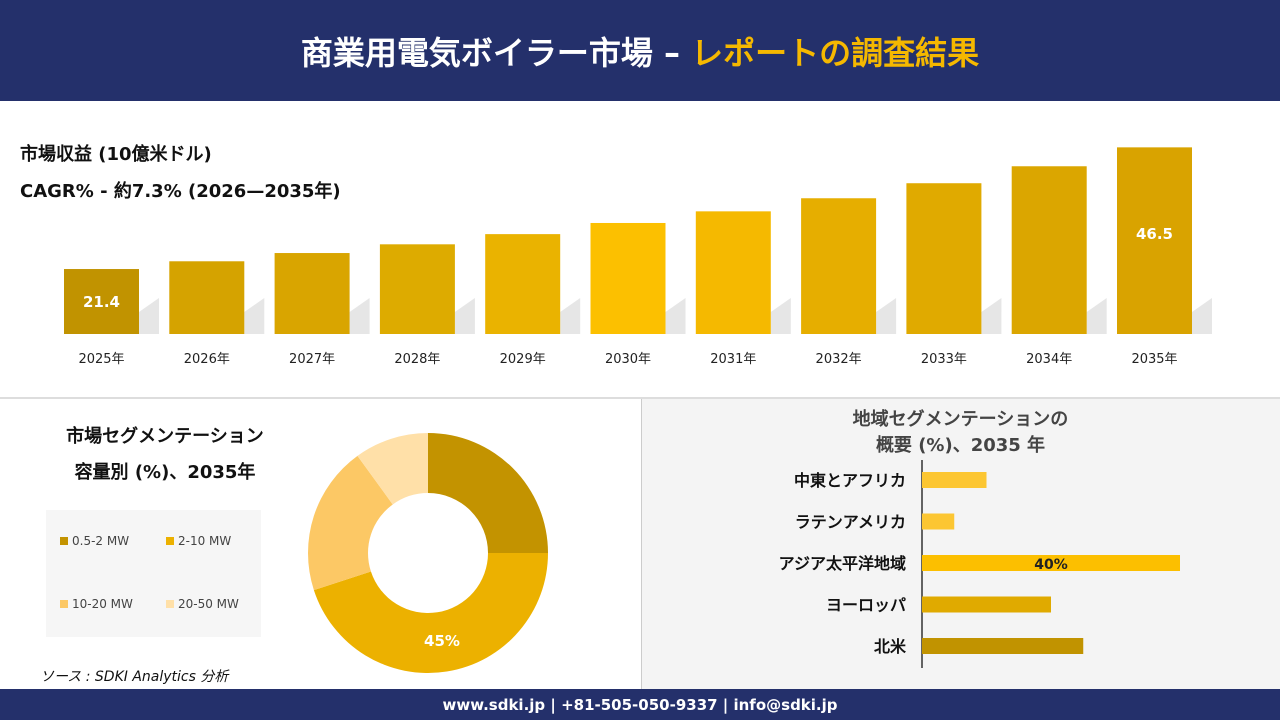  I want to click on x-tick-label: 2027年, so click(312, 359).